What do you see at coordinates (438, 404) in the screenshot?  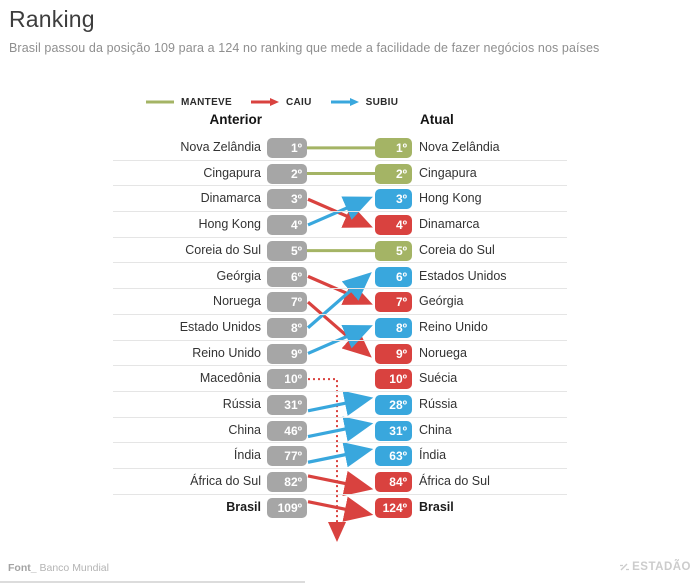 I see `current-country-label: Rússia` at bounding box center [438, 404].